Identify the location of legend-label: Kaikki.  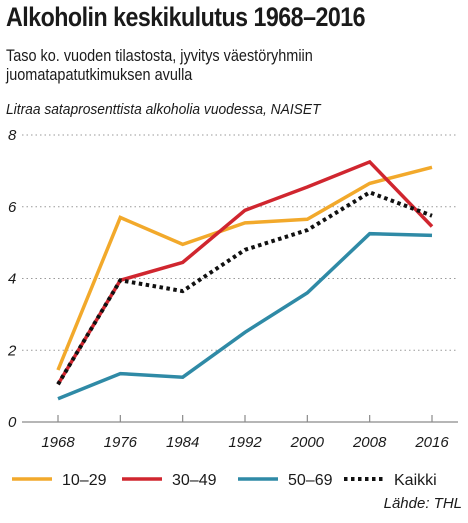
(415, 480).